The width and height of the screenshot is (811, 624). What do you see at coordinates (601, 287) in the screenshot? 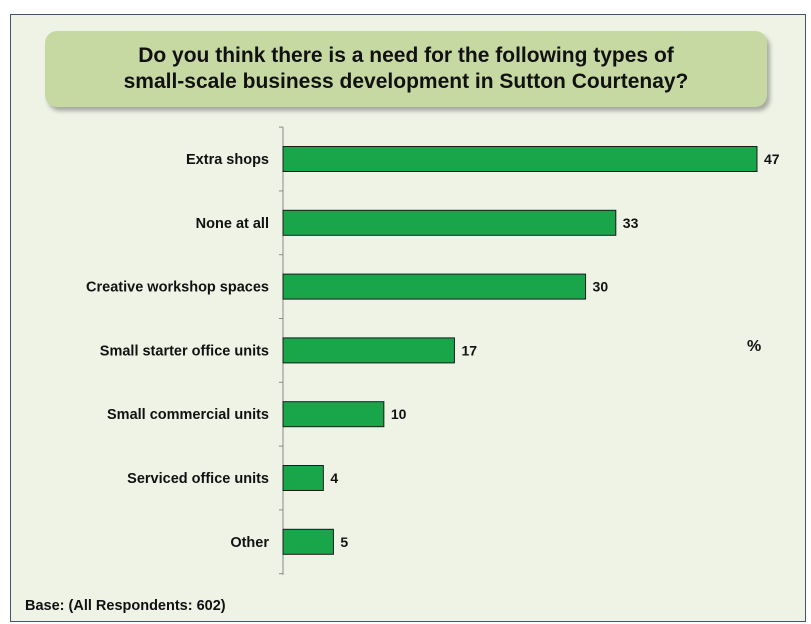
I see `data-label: 30` at bounding box center [601, 287].